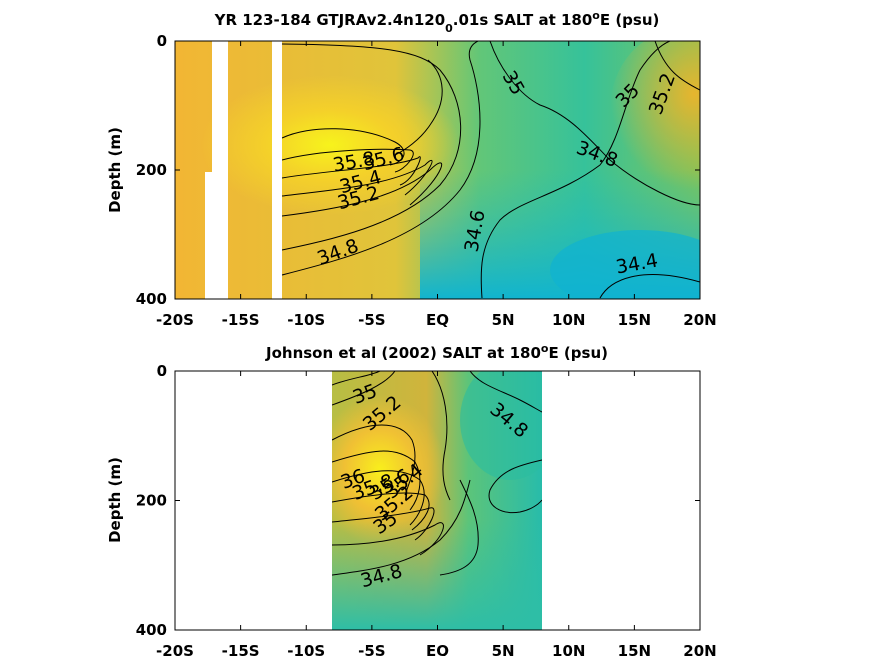 This screenshot has height=656, width=875. I want to click on panel-2-title: Johnson et al (2002) SALT at 180oE (psu), so click(436, 352).